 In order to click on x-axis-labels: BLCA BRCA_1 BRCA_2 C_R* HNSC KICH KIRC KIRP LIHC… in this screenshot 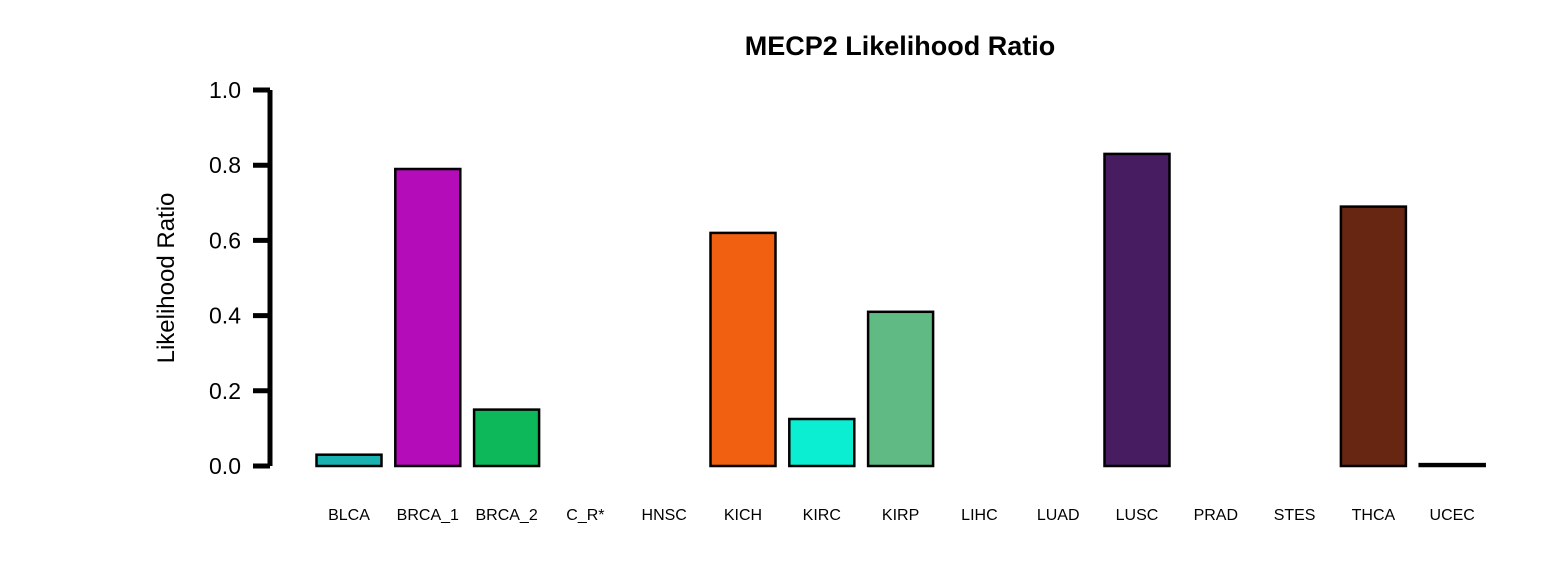, I will do `click(901, 515)`.